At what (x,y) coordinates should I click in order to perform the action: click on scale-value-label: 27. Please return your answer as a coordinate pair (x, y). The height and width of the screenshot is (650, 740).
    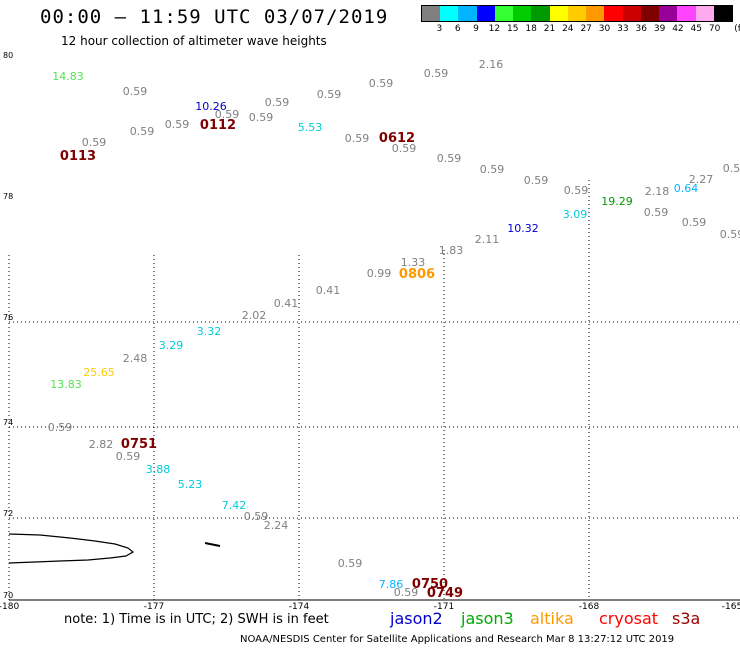
    Looking at the image, I should click on (586, 29).